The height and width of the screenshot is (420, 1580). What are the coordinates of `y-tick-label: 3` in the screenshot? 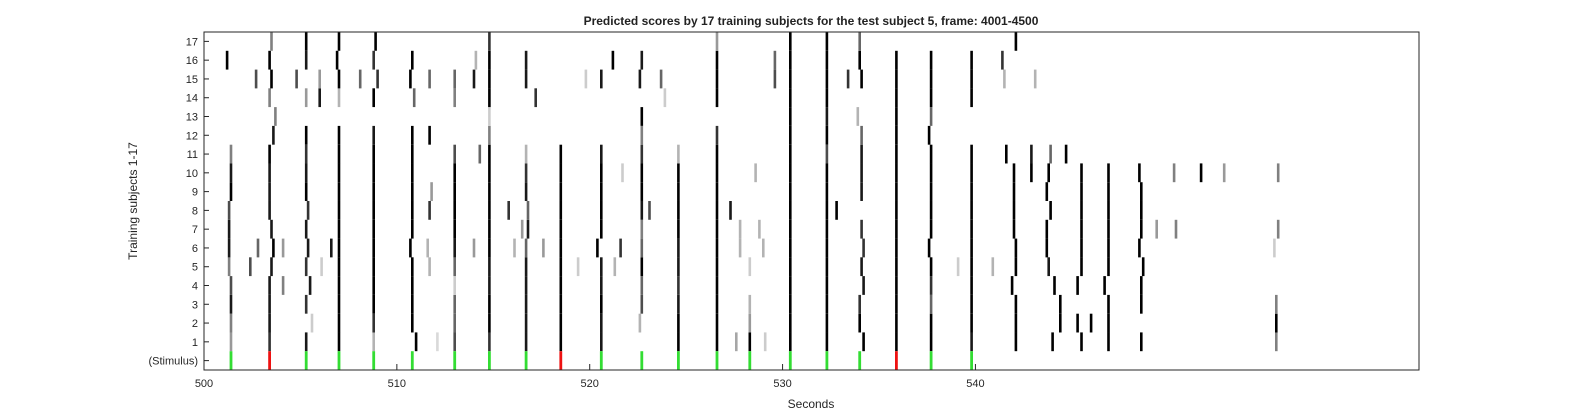 It's located at (195, 305).